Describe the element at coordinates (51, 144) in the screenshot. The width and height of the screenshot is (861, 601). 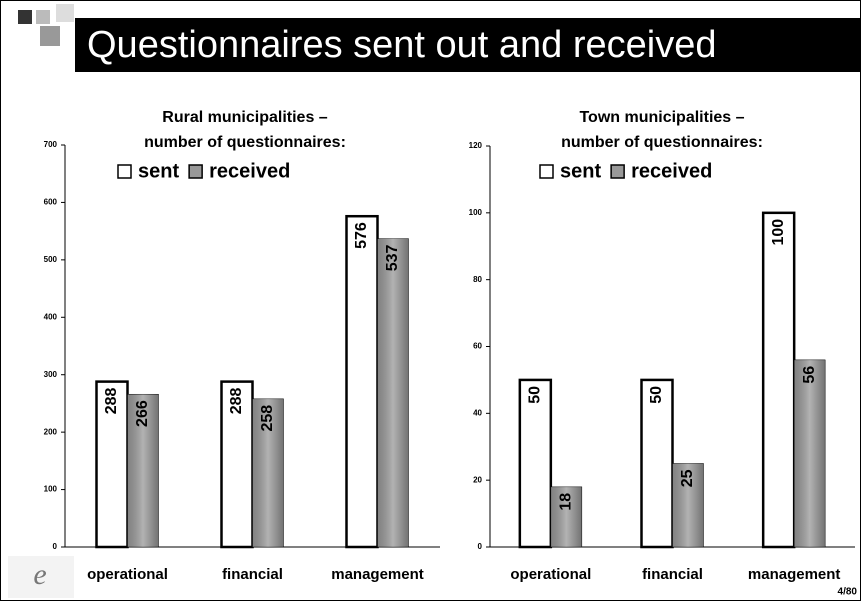
I see `y-tick-label: 700` at that location.